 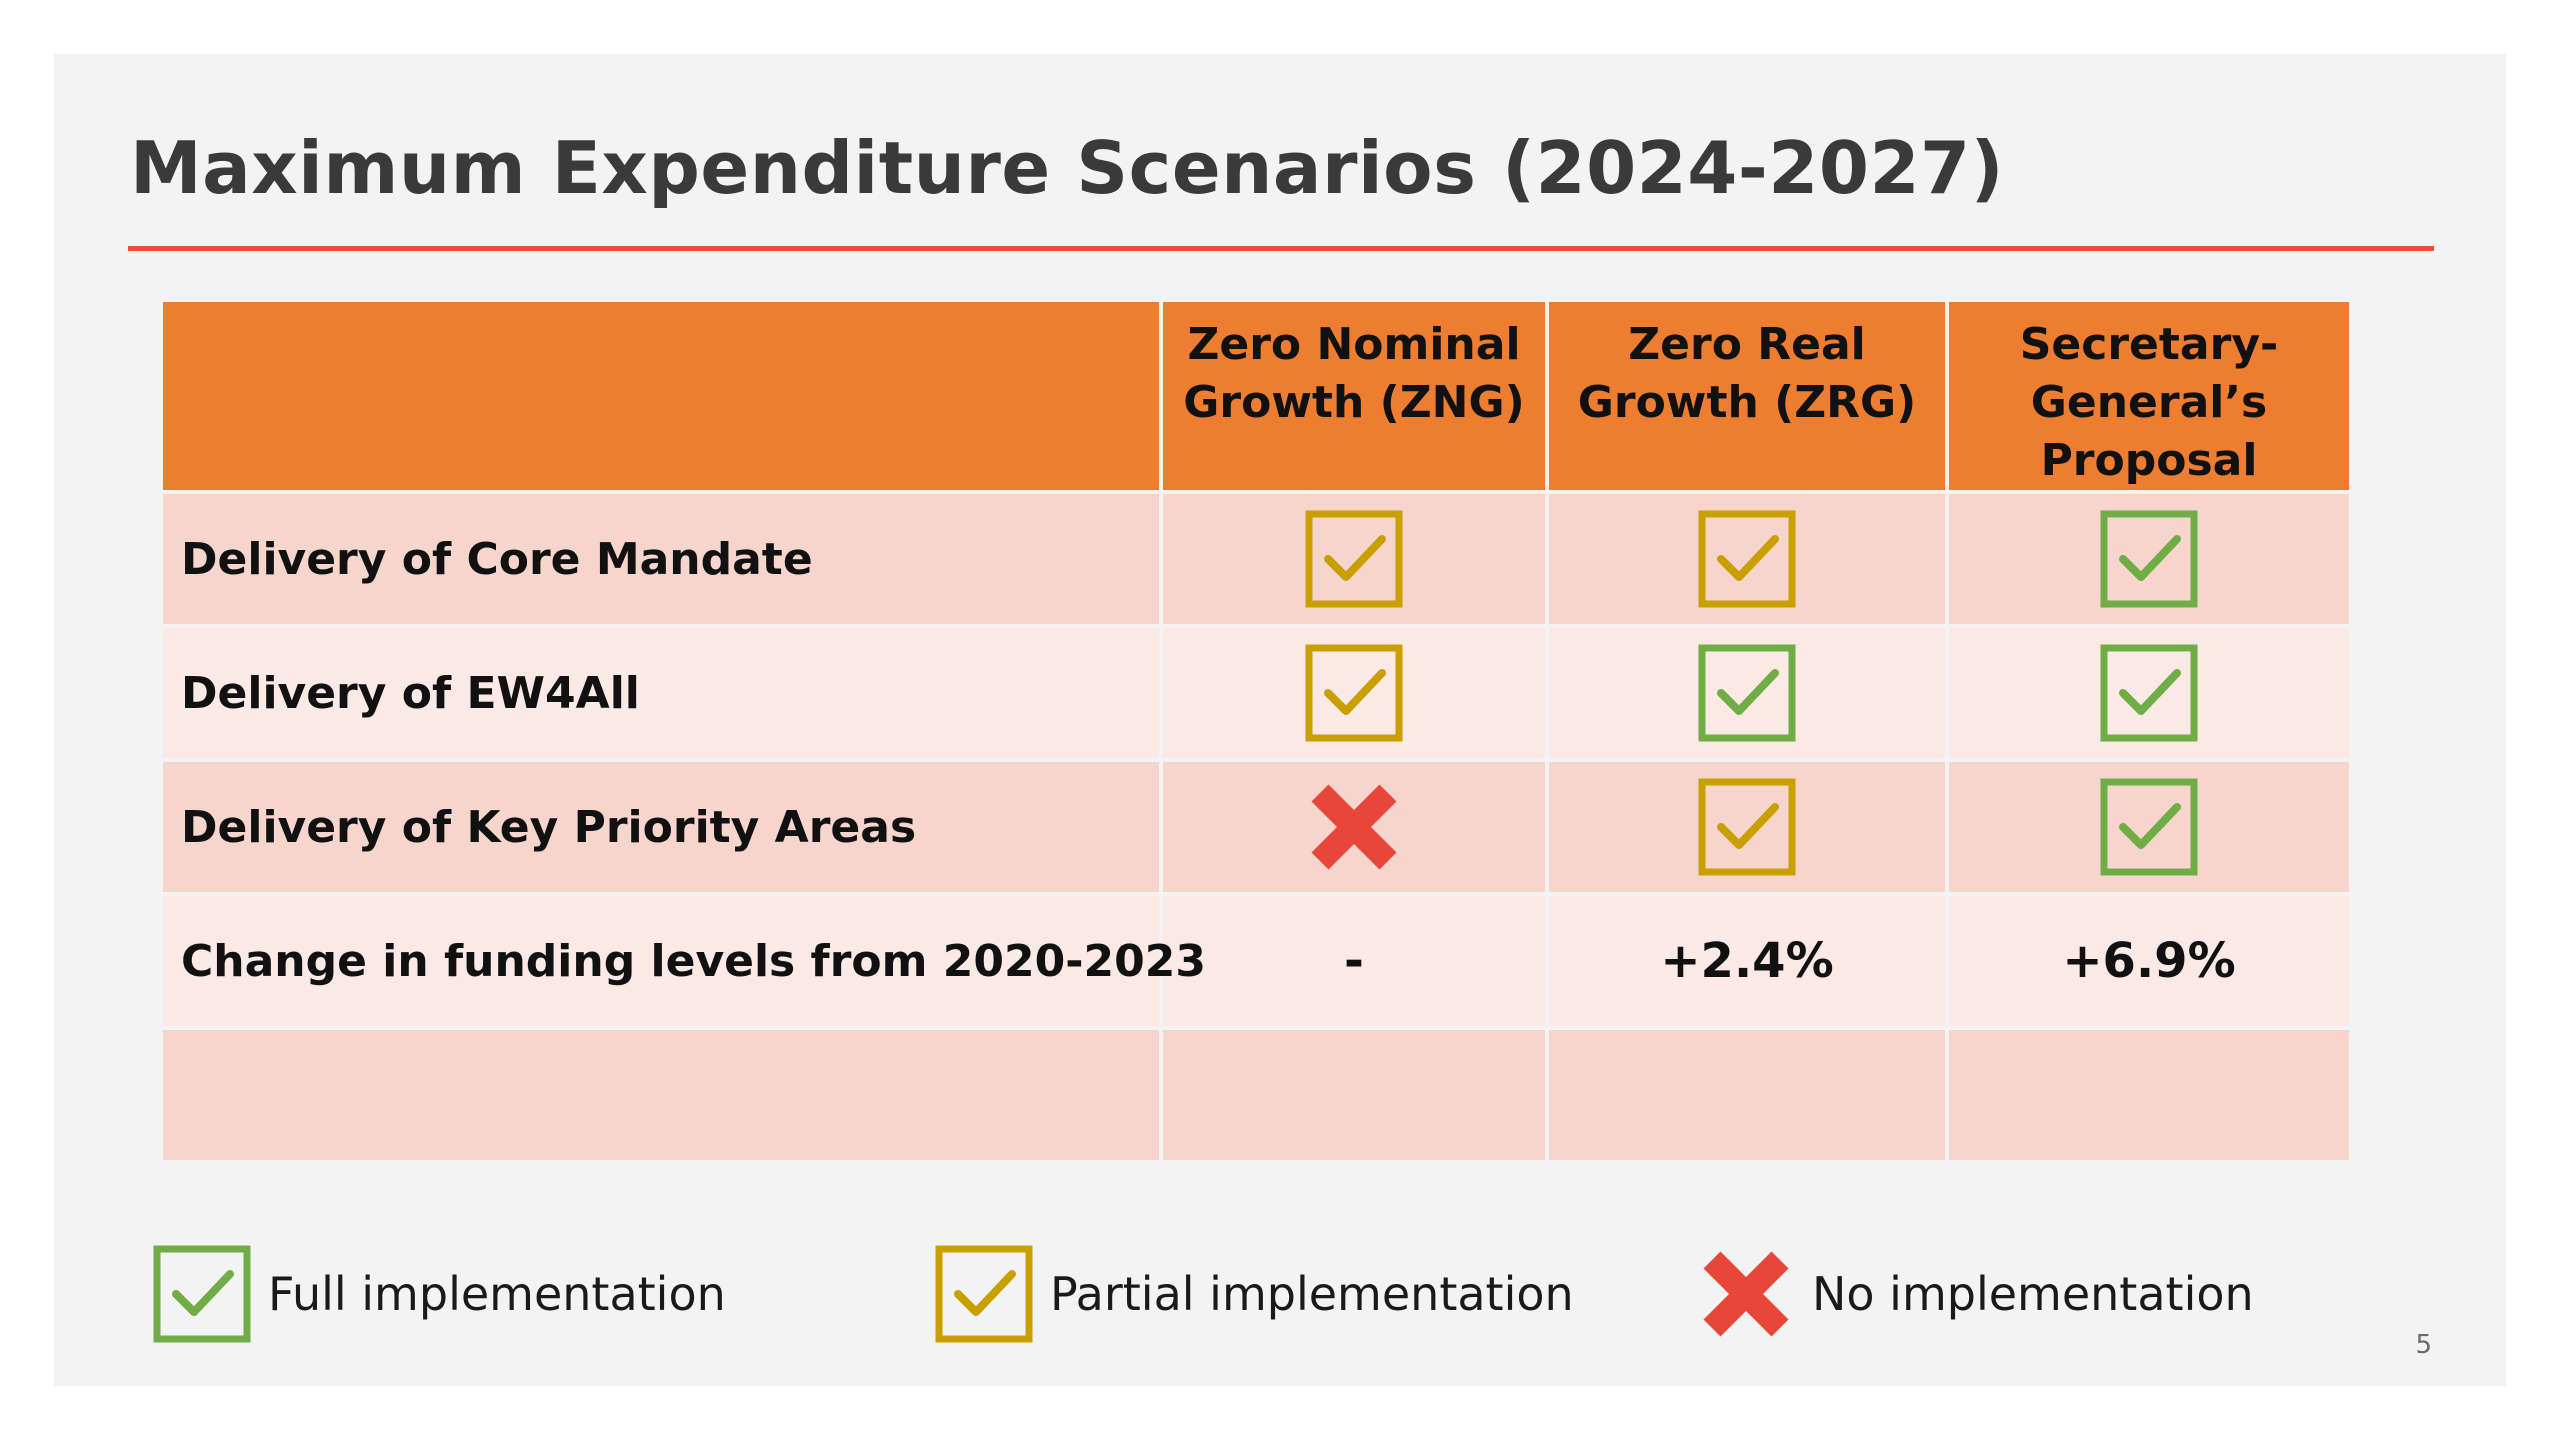 I want to click on legend-label-partial: Partial implementation, so click(x=1312, y=1294).